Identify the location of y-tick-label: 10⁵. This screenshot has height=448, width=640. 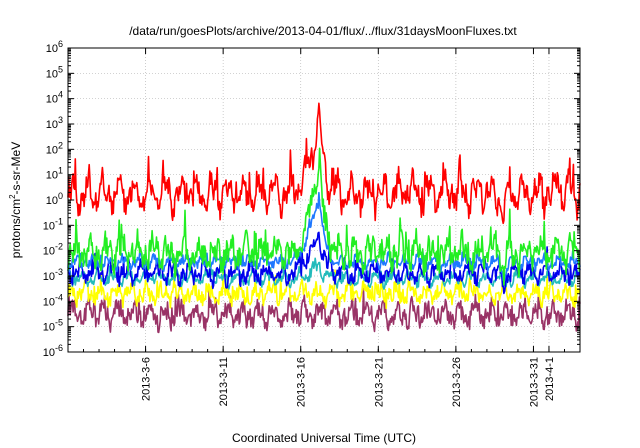
(54, 72).